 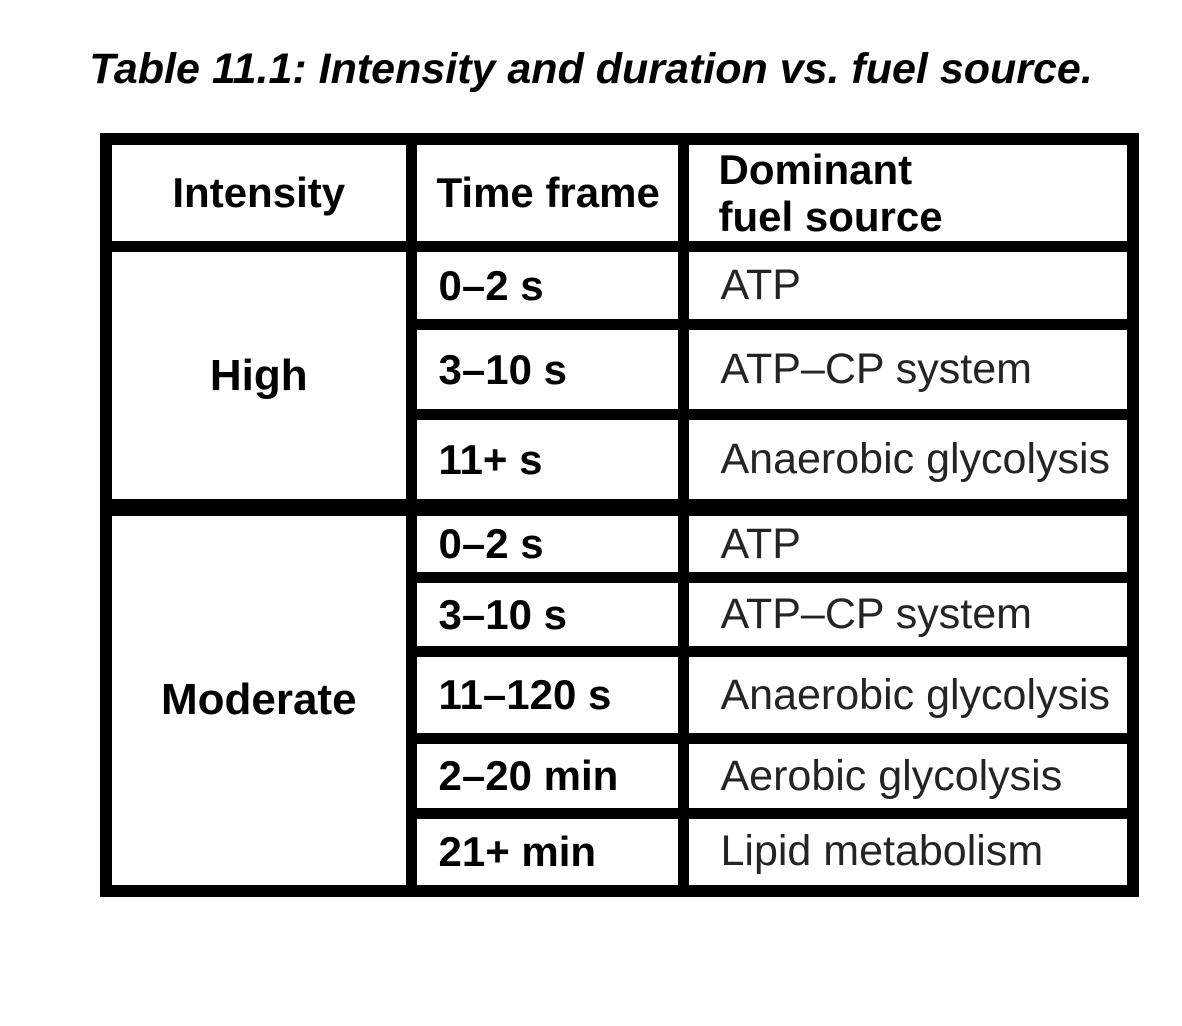 I want to click on table-row: 2–20 min Aerobic glycolysis, so click(x=622, y=776).